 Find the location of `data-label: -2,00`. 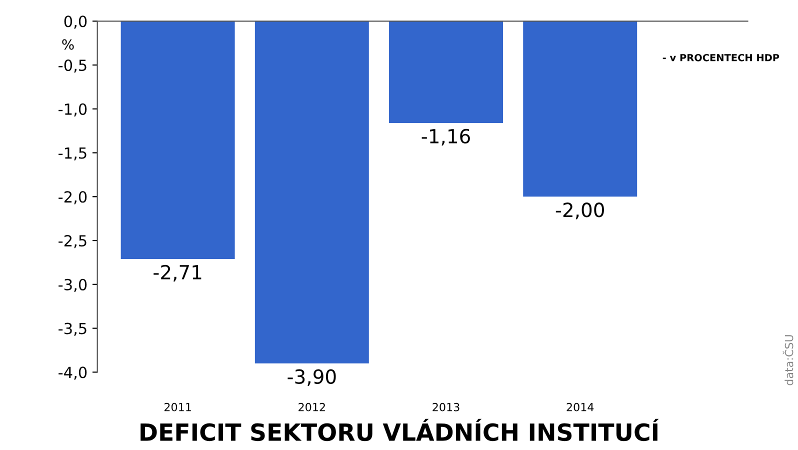

data-label: -2,00 is located at coordinates (580, 211).